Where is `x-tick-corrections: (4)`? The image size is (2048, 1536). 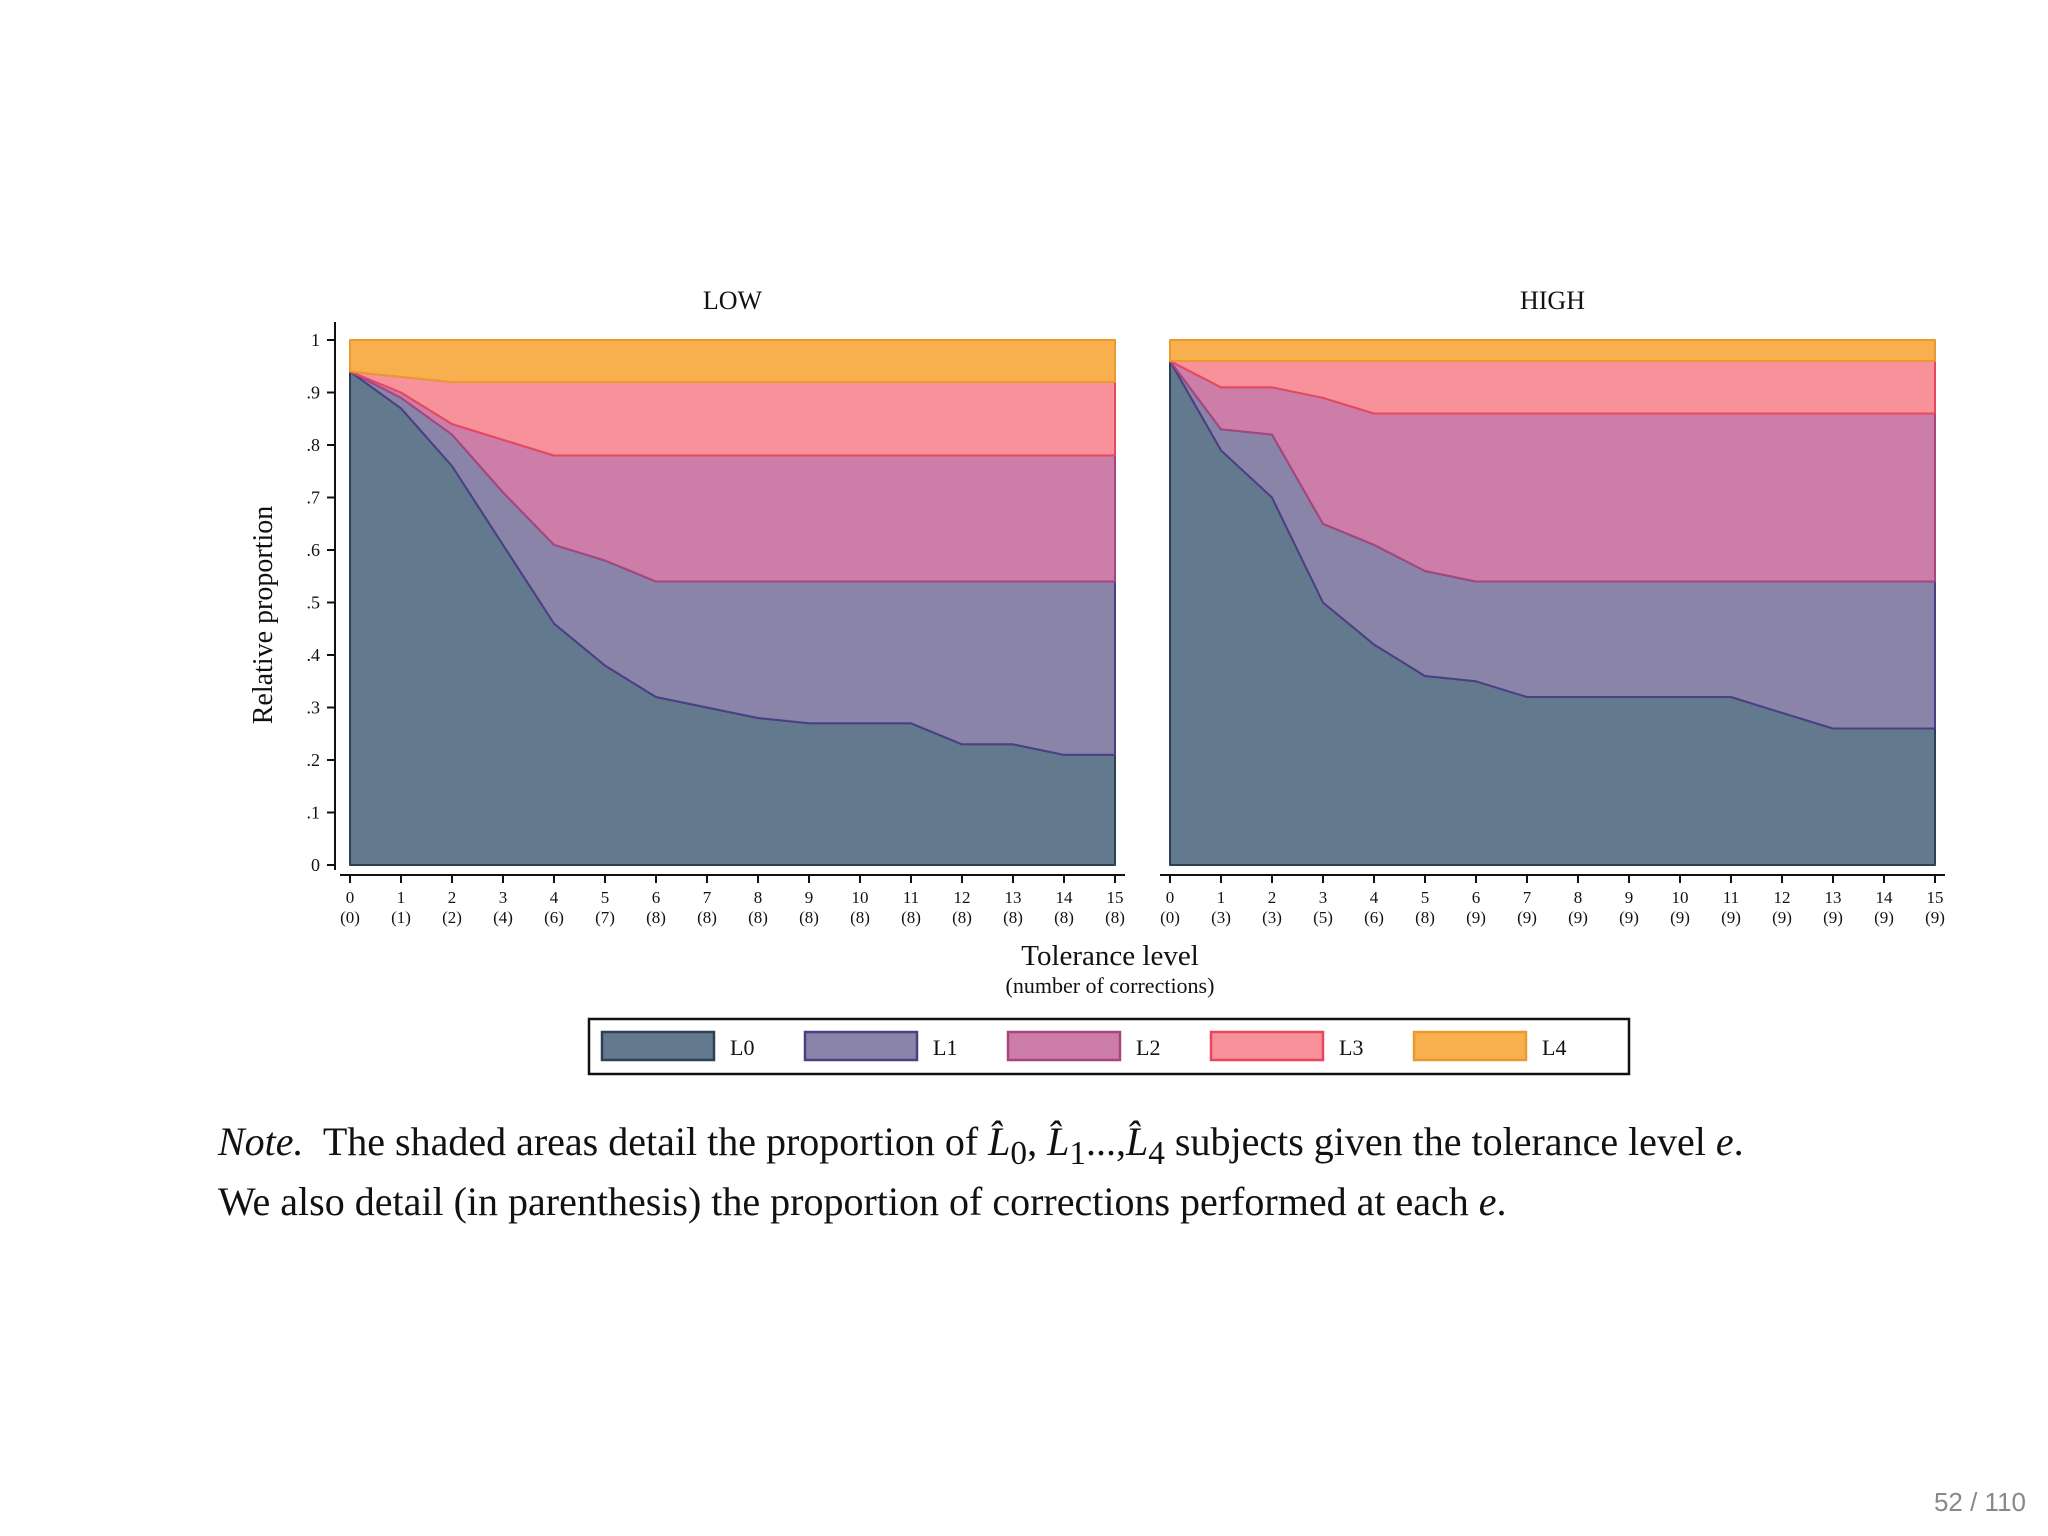
x-tick-corrections: (4) is located at coordinates (503, 917).